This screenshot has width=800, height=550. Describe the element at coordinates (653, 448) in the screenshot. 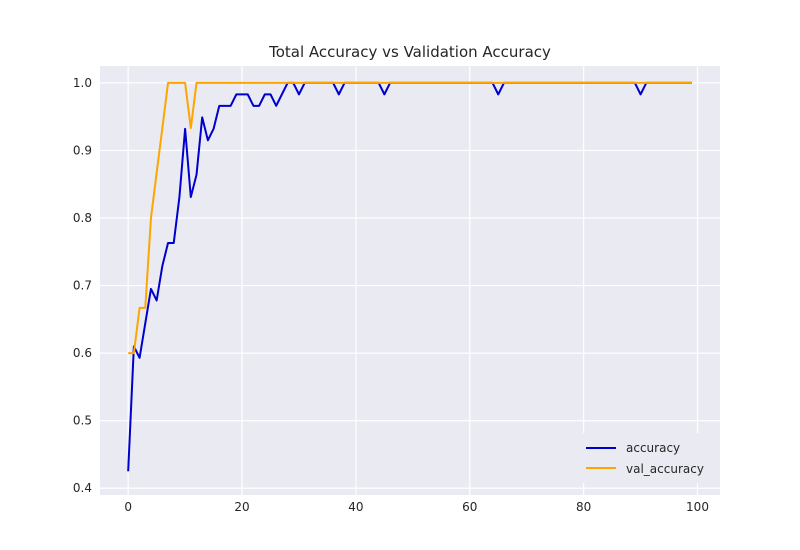

I see `legend-label-accuracy: accuracy` at that location.